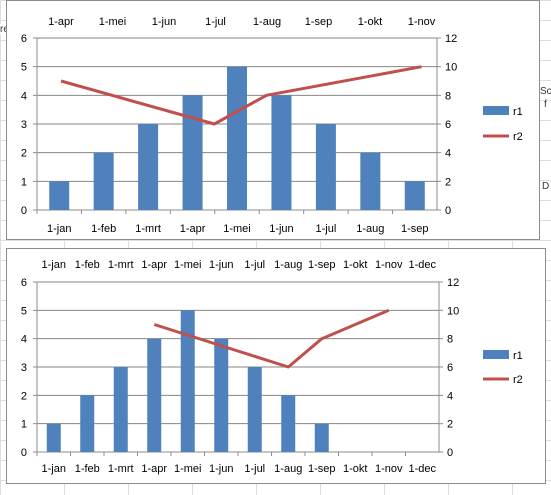  Describe the element at coordinates (54, 265) in the screenshot. I see `x2-tick-label: 1-jan` at that location.